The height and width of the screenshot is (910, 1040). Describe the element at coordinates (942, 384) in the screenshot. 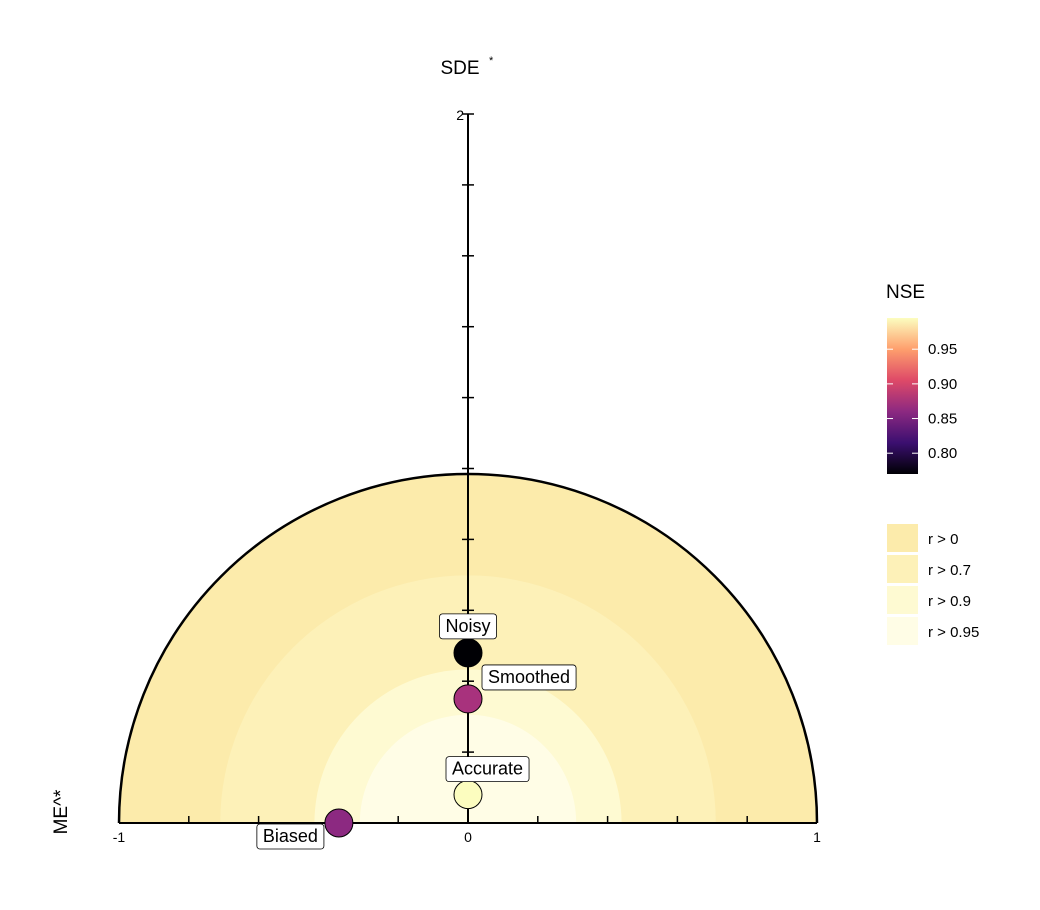

I see `colorbar-tick-label: 0.90` at that location.